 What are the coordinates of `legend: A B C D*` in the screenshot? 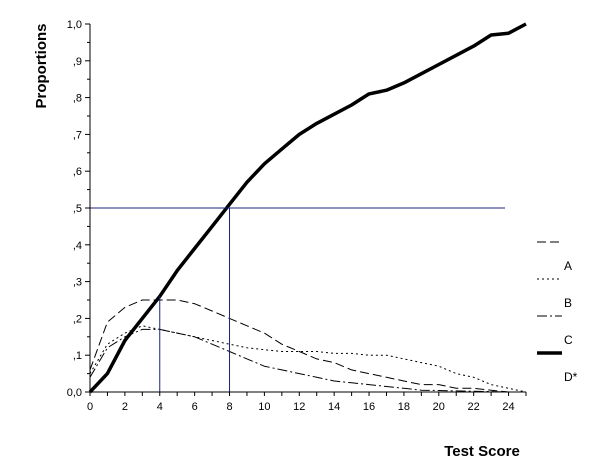 It's located at (557, 312).